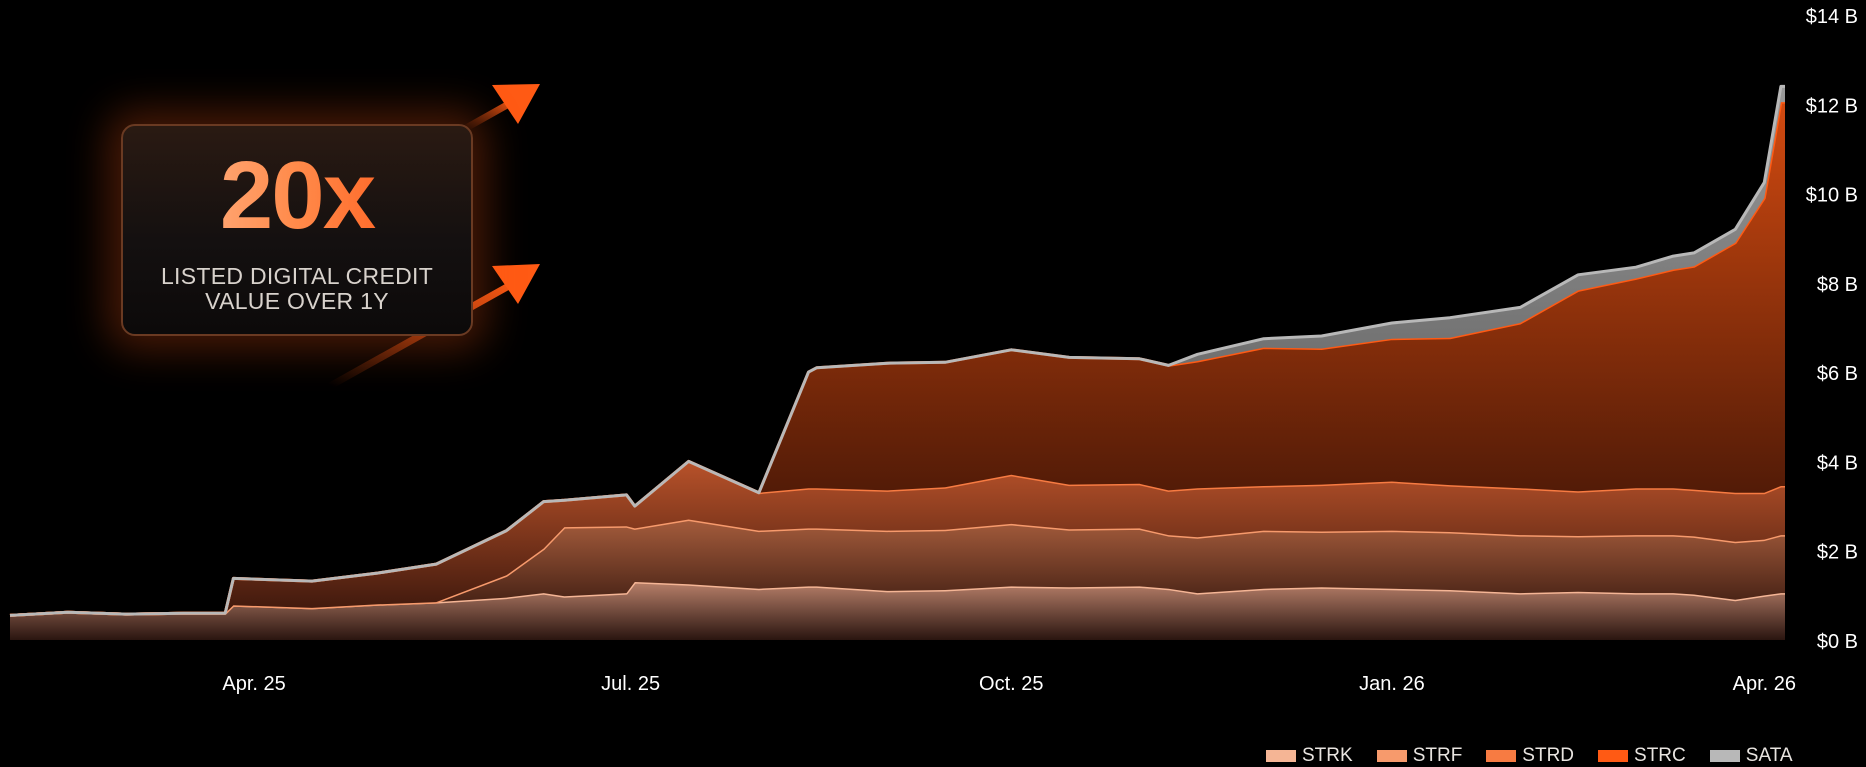  Describe the element at coordinates (516, 284) in the screenshot. I see `lower-arrow-head` at that location.